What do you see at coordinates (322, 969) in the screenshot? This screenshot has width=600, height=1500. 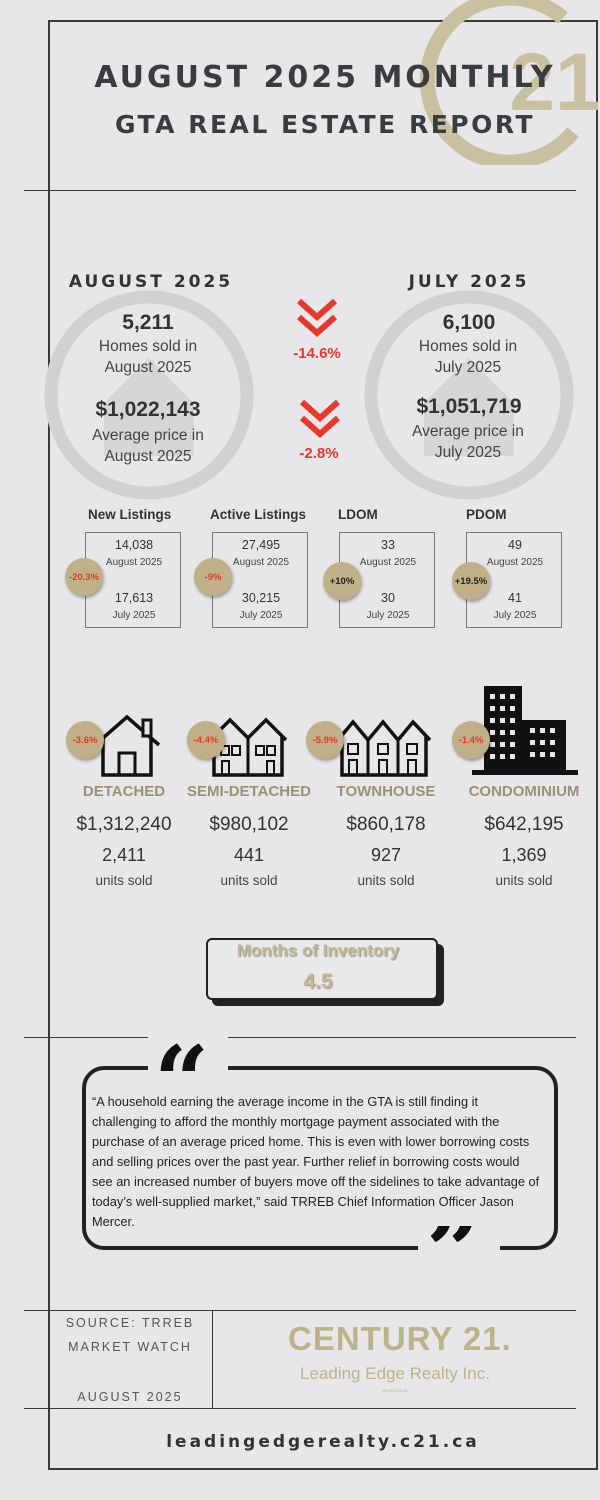 I see `months-of-inventory-card: Months of Inventory 4.5` at bounding box center [322, 969].